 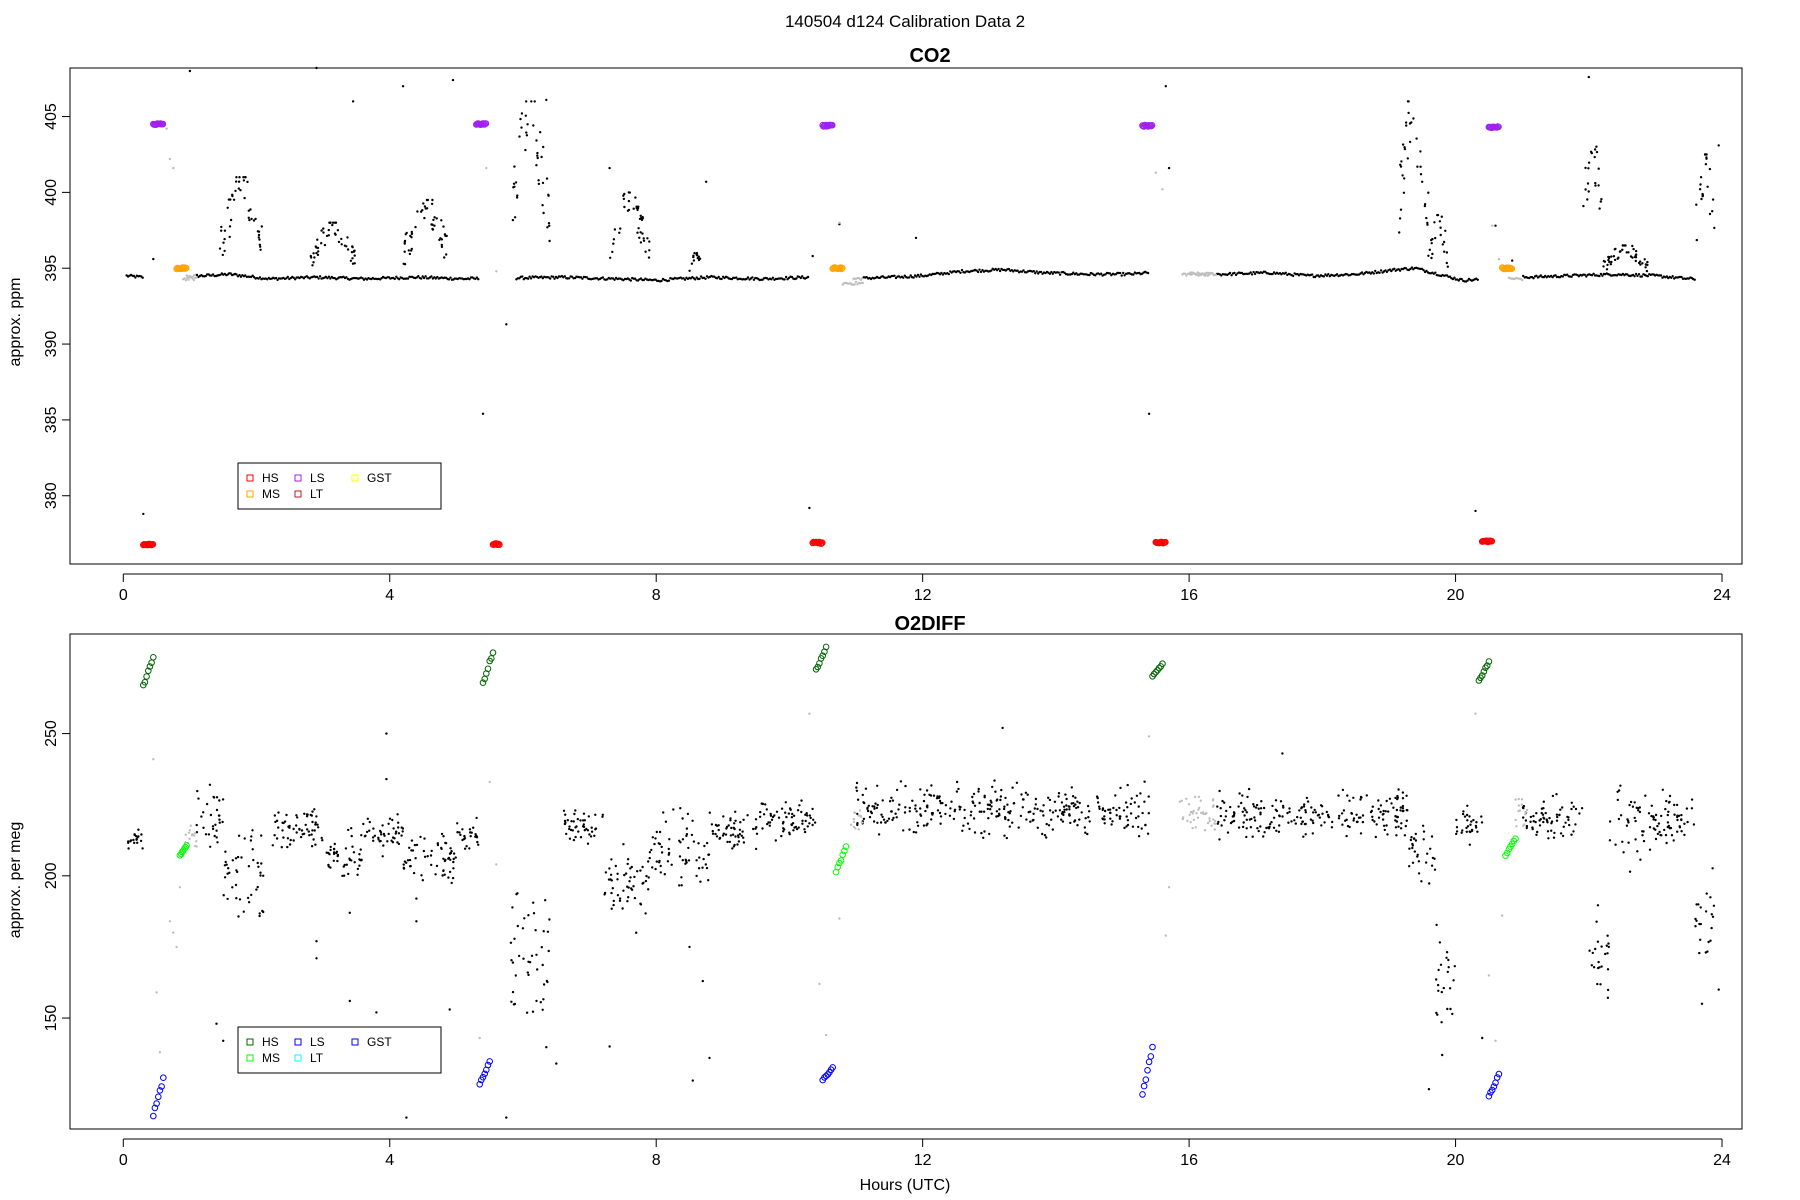 I want to click on o2diff-cal-flush-point, so click(x=153, y=759).